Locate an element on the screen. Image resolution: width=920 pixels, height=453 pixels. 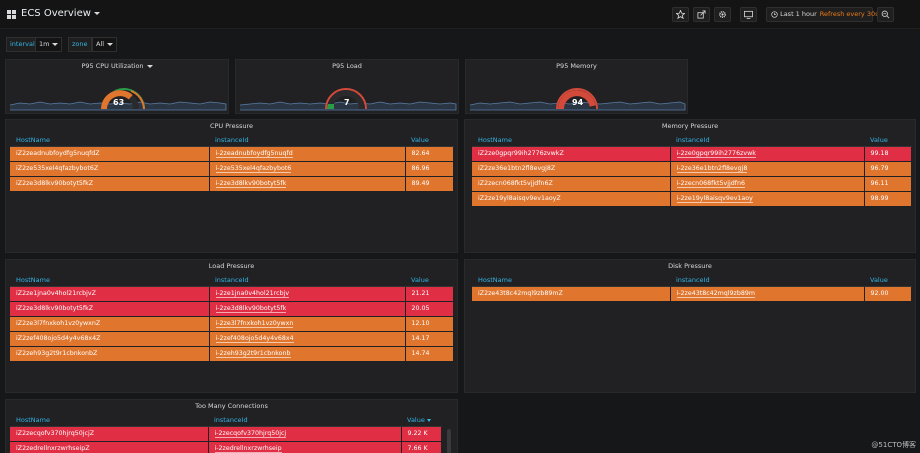
gauge-load is located at coordinates (348, 99).